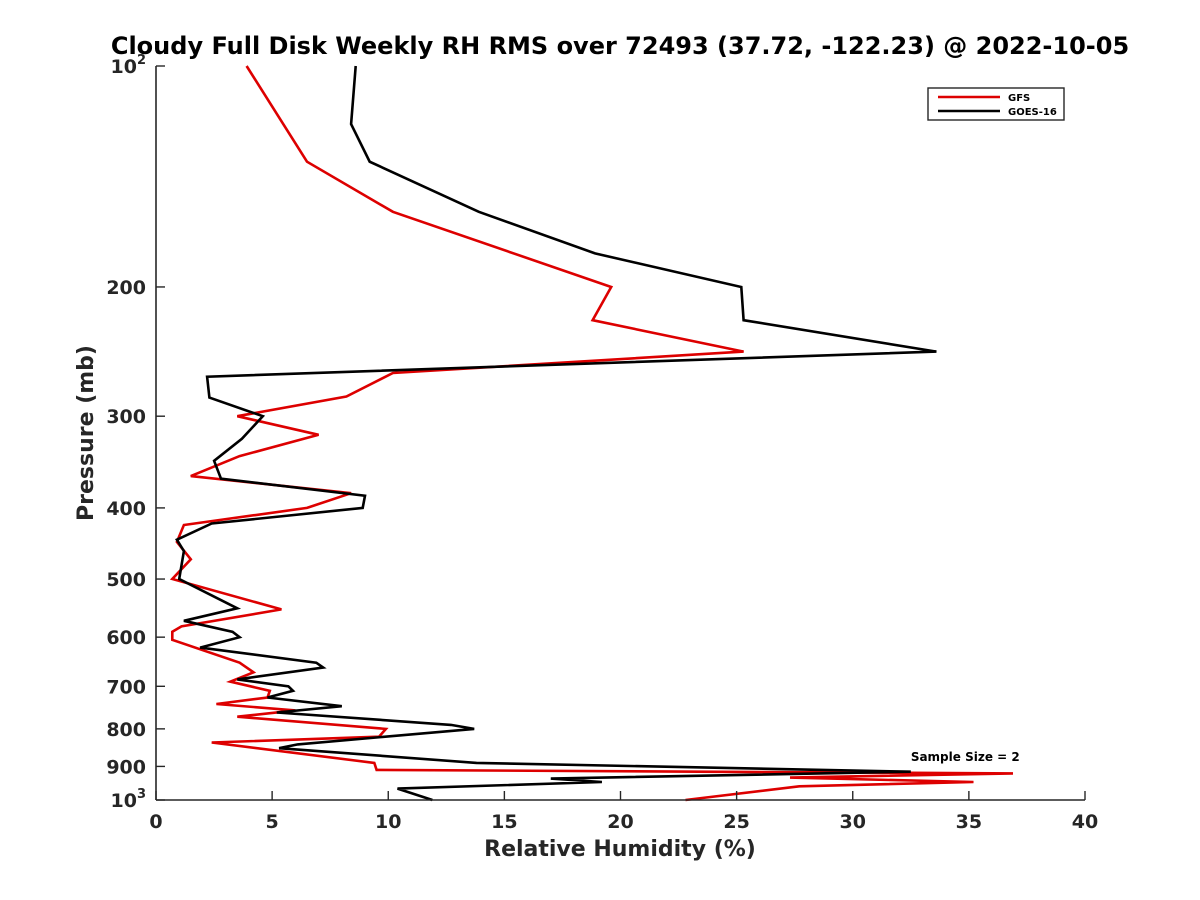  I want to click on legend-box, so click(996, 104).